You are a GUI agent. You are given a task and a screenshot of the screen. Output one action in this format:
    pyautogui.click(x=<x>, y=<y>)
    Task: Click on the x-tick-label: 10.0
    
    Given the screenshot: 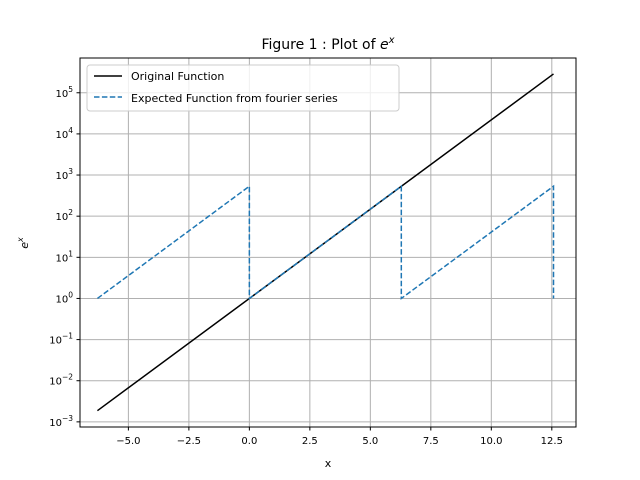 What is the action you would take?
    pyautogui.click(x=491, y=441)
    